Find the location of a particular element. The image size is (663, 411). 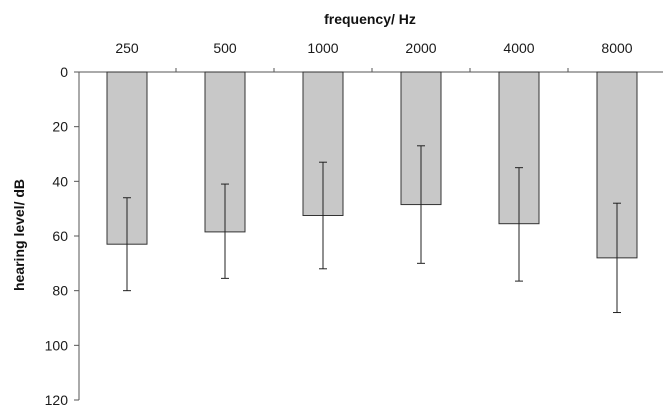

x-tick-label: 500 is located at coordinates (225, 48).